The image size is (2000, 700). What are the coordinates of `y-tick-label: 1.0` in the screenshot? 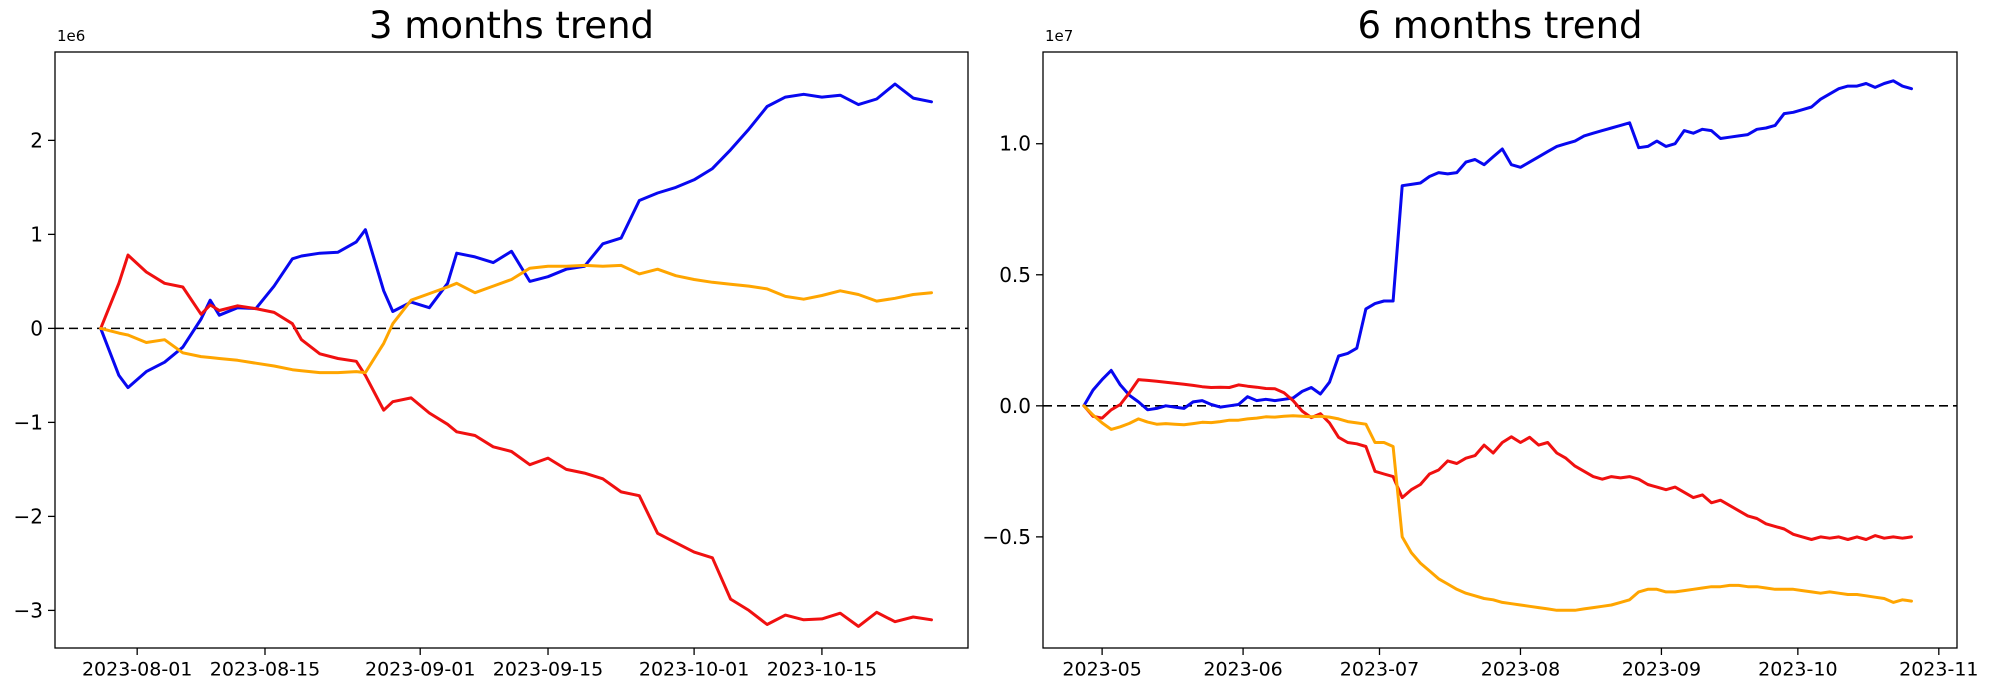 It's located at (1015, 144).